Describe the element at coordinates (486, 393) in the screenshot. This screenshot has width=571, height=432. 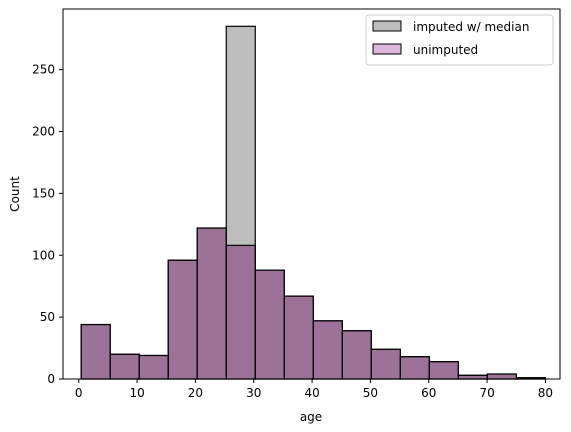
I see `x-tick-label: 70` at that location.